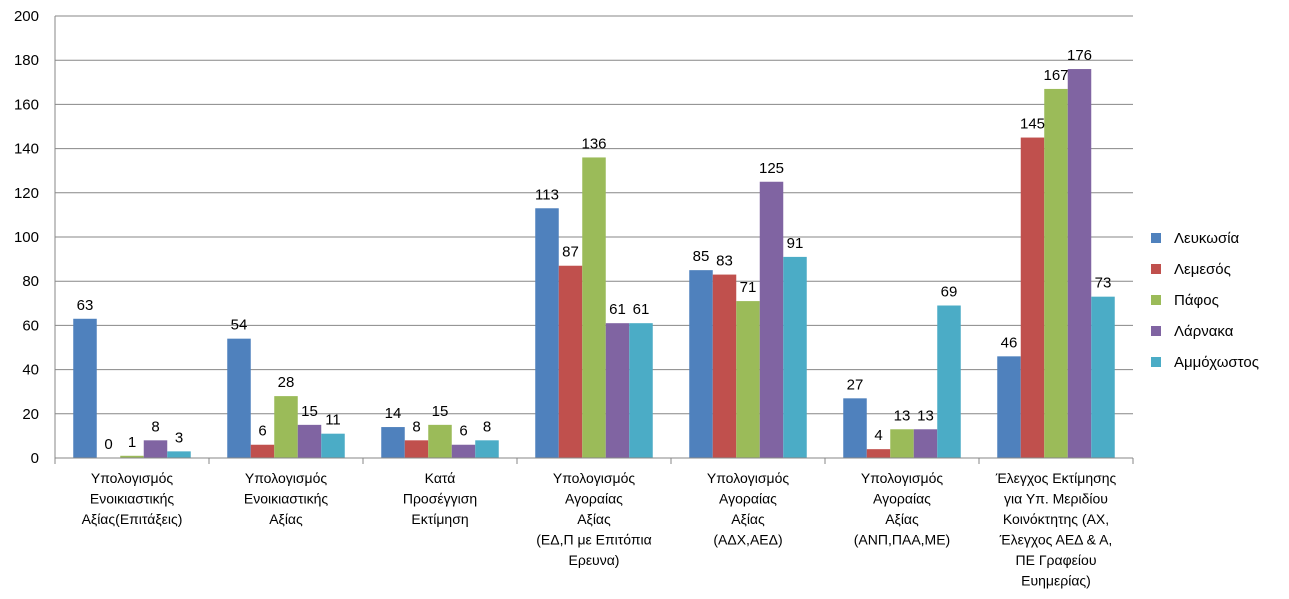 This screenshot has width=1289, height=599. Describe the element at coordinates (724, 261) in the screenshot. I see `data-label: 83` at that location.